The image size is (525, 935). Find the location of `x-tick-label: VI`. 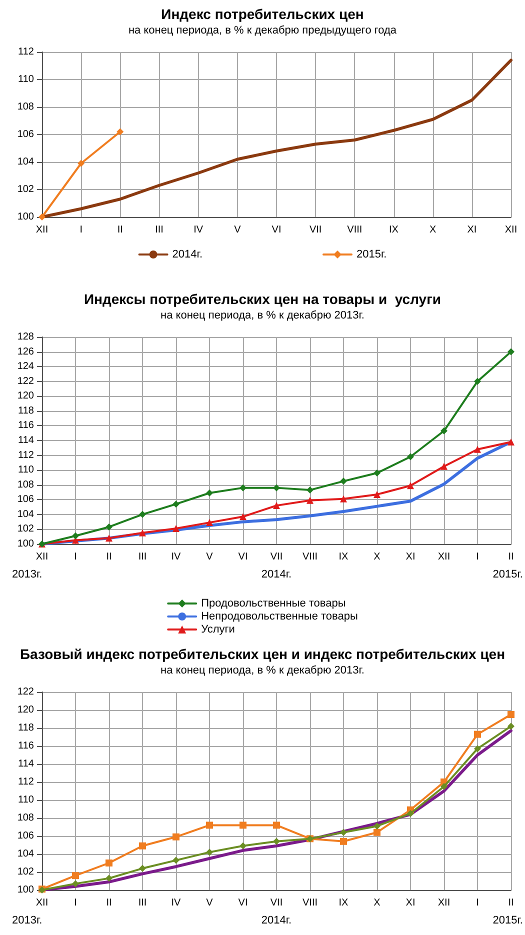

x-tick-label: VI is located at coordinates (243, 903).